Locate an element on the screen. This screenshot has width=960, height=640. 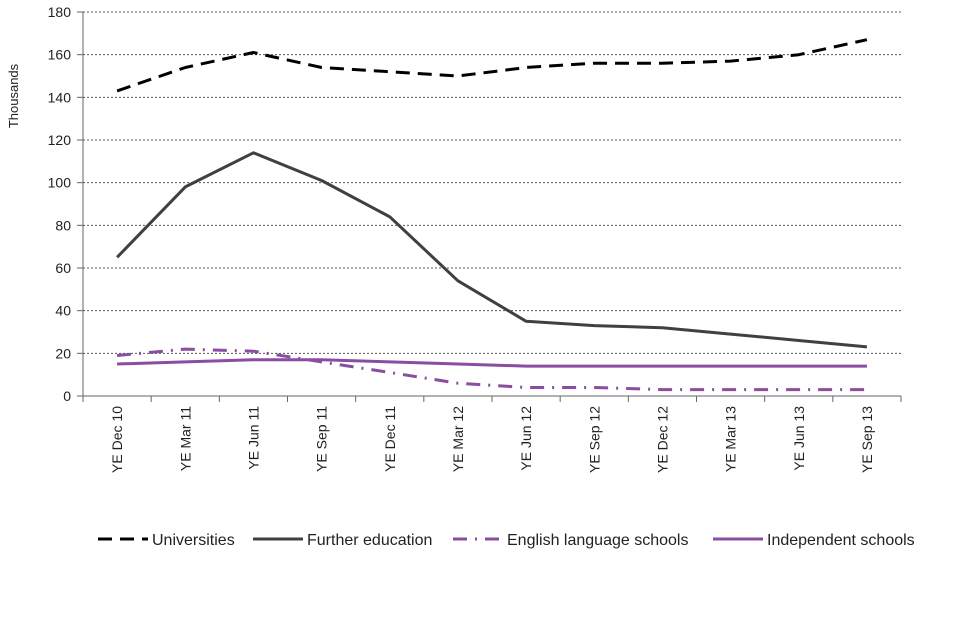
y-tick-label: 120 is located at coordinates (60, 140).